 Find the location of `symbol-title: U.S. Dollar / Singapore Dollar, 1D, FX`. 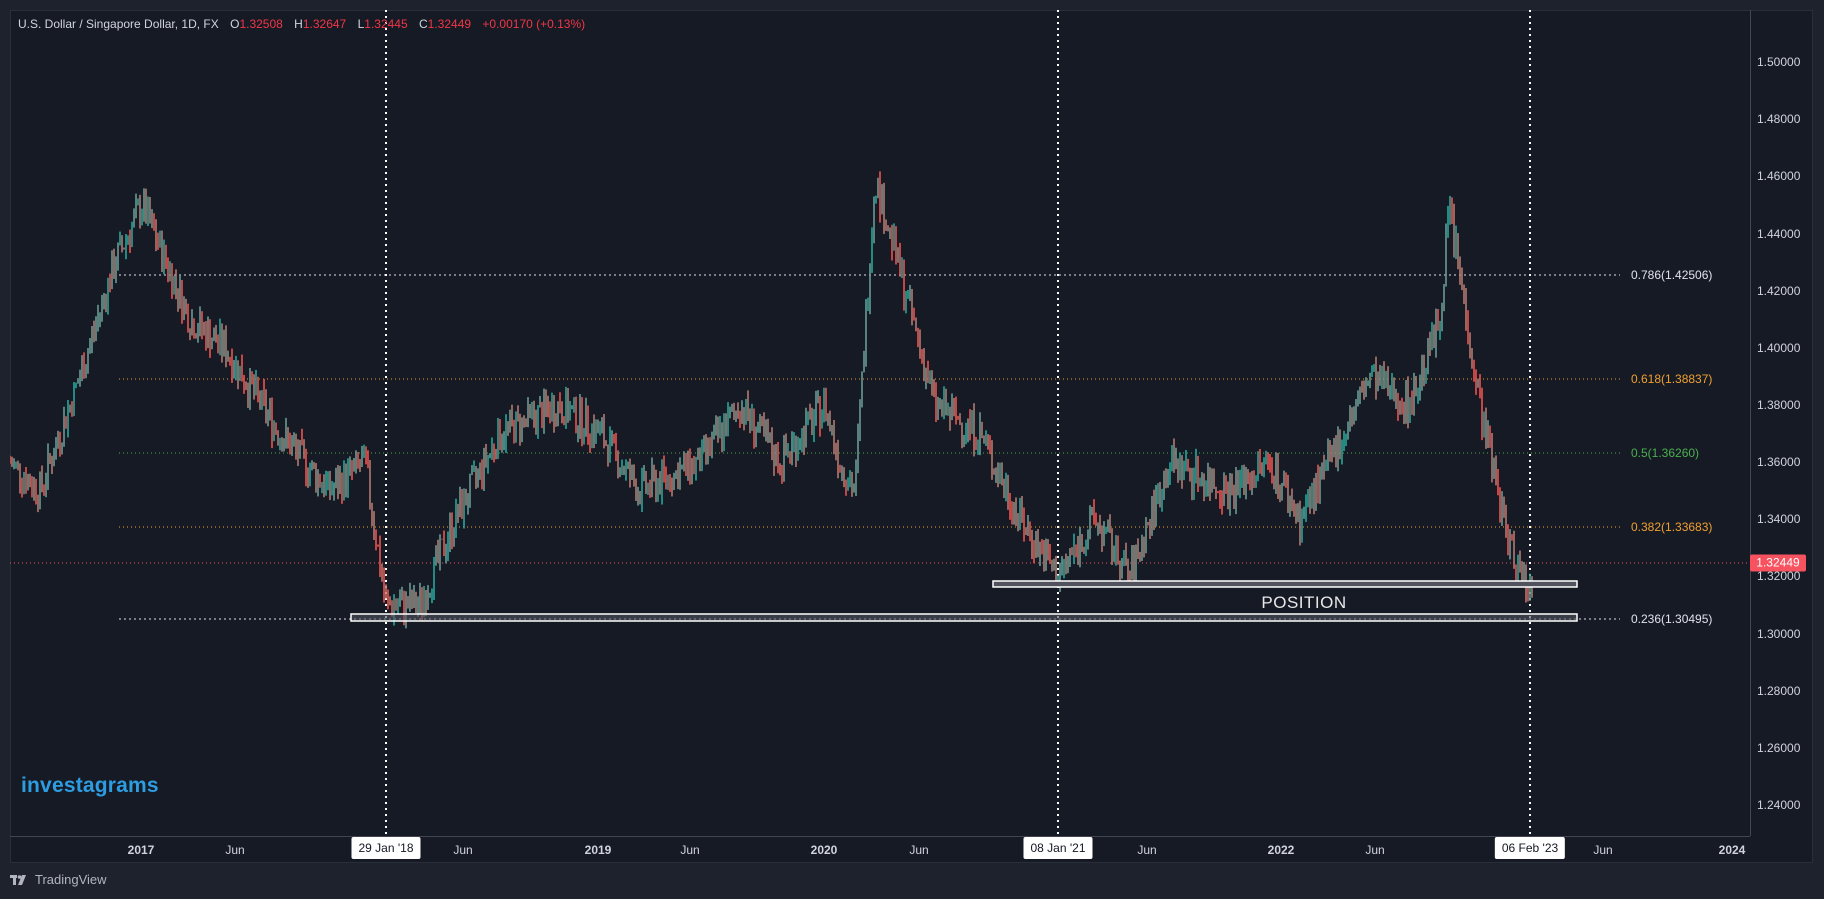

symbol-title: U.S. Dollar / Singapore Dollar, 1D, FX is located at coordinates (118, 24).